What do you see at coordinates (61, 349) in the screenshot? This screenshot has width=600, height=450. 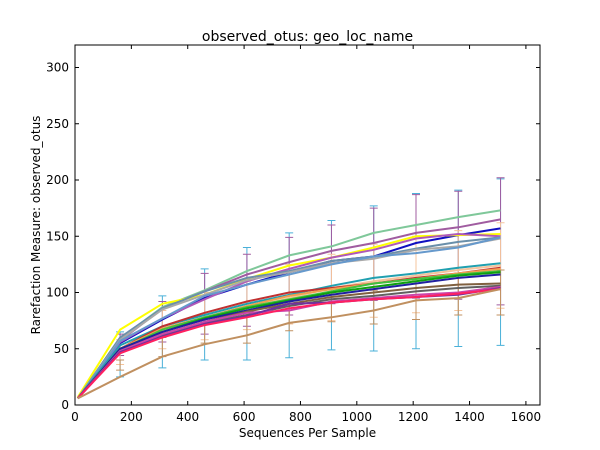 I see `y-tick-label: 50` at bounding box center [61, 349].